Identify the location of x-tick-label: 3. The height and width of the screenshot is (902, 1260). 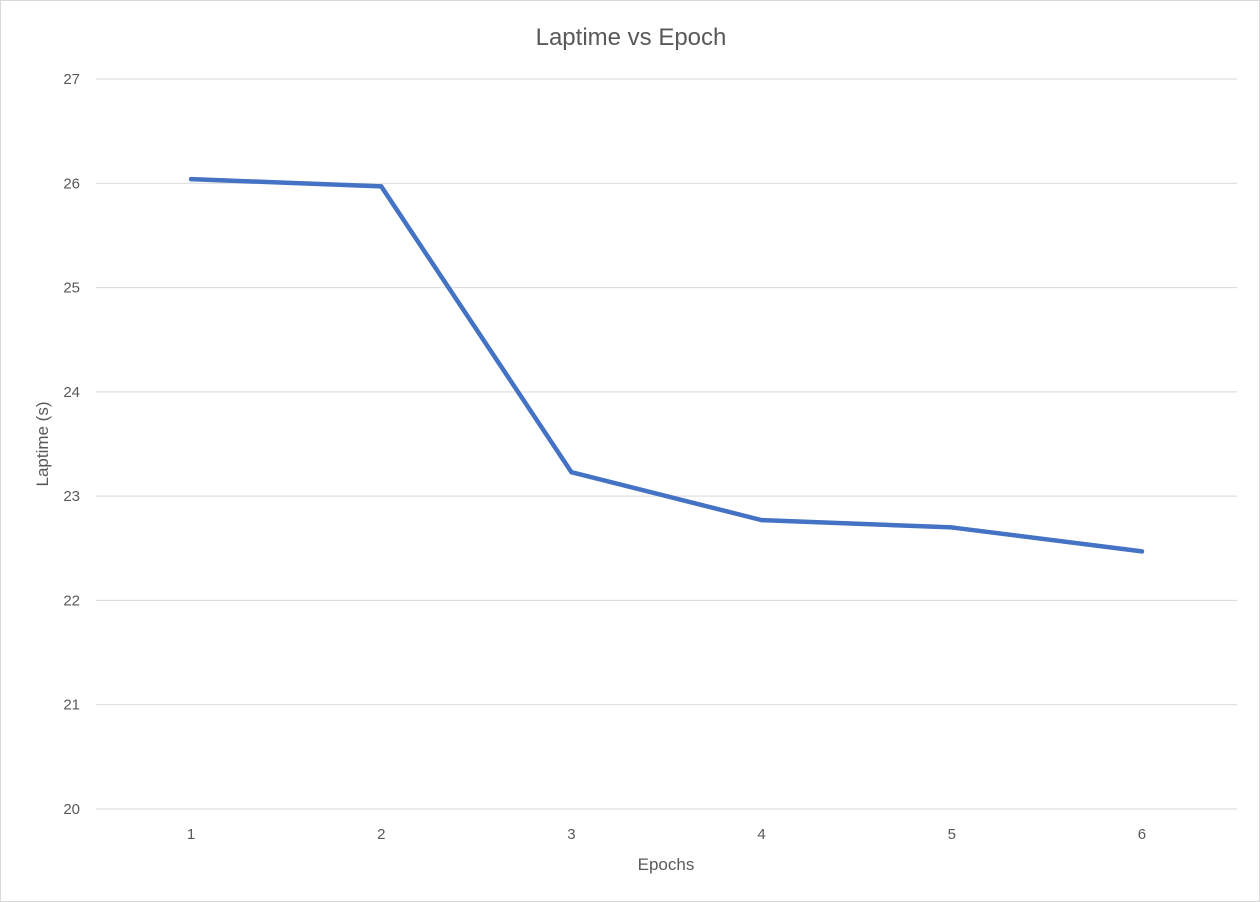
(571, 834).